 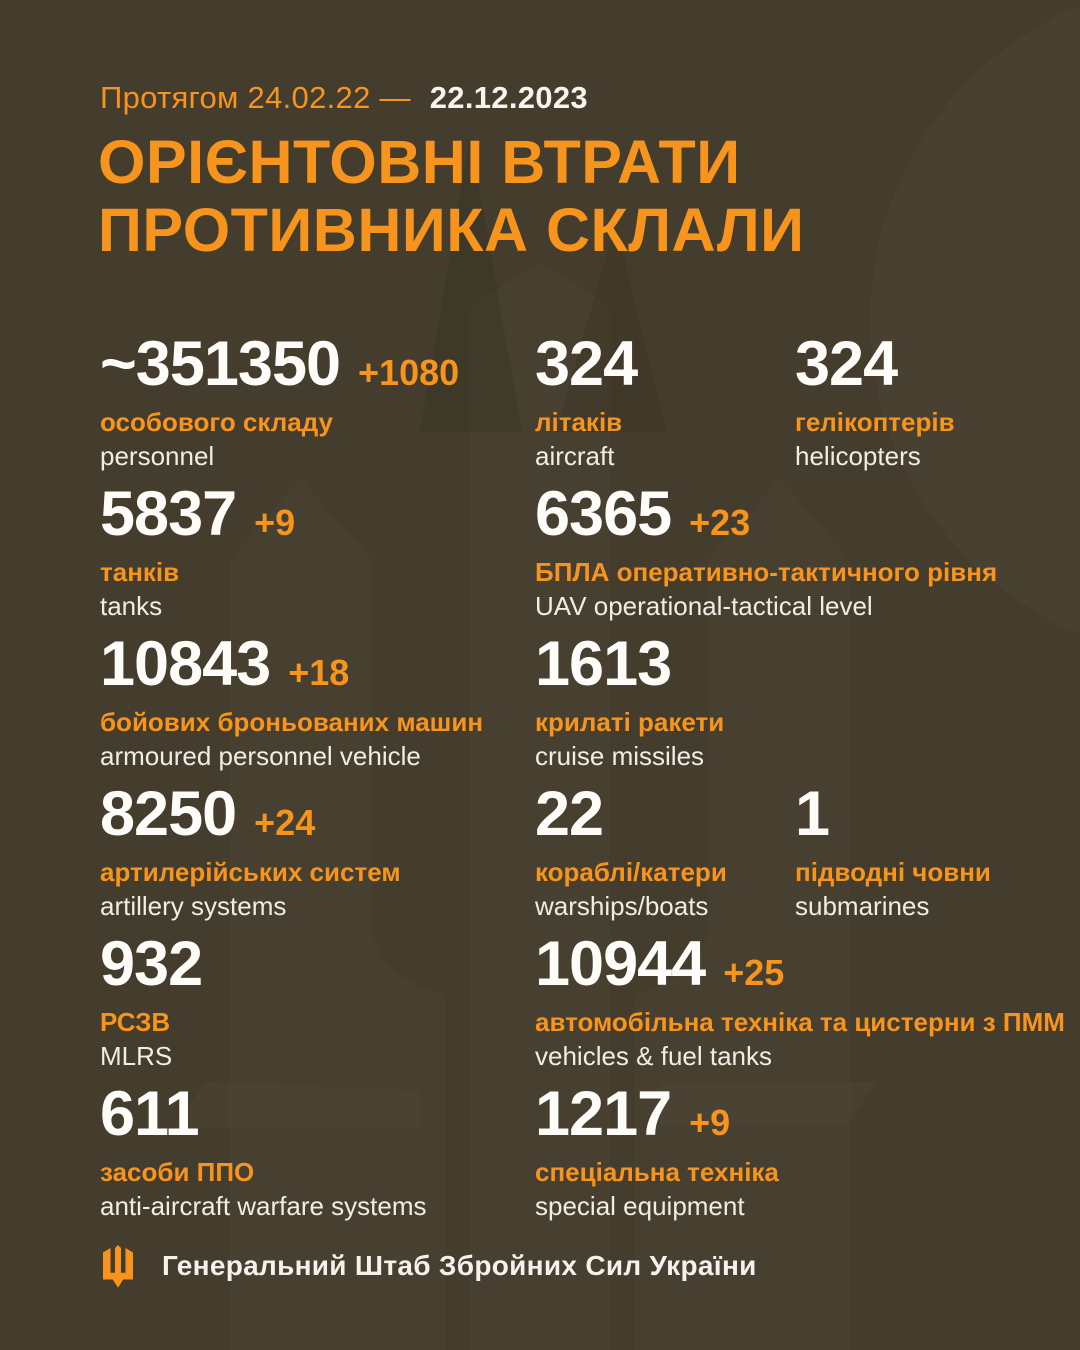 I want to click on page-title: ОРІЄНТОВНІ ВТРАТИ ПРОТИВНИКА СКЛАЛИ, so click(x=451, y=196).